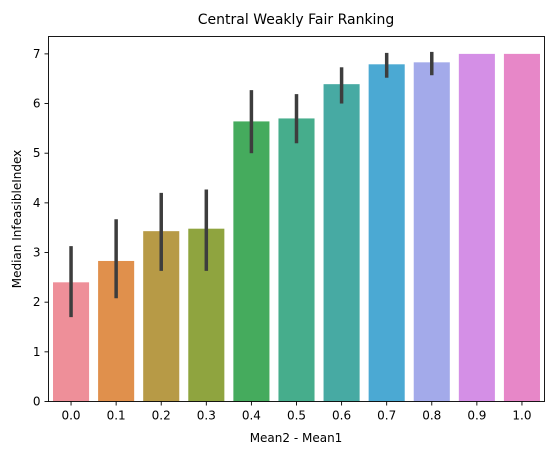  What do you see at coordinates (37, 302) in the screenshot?
I see `y-tick-label: 2` at bounding box center [37, 302].